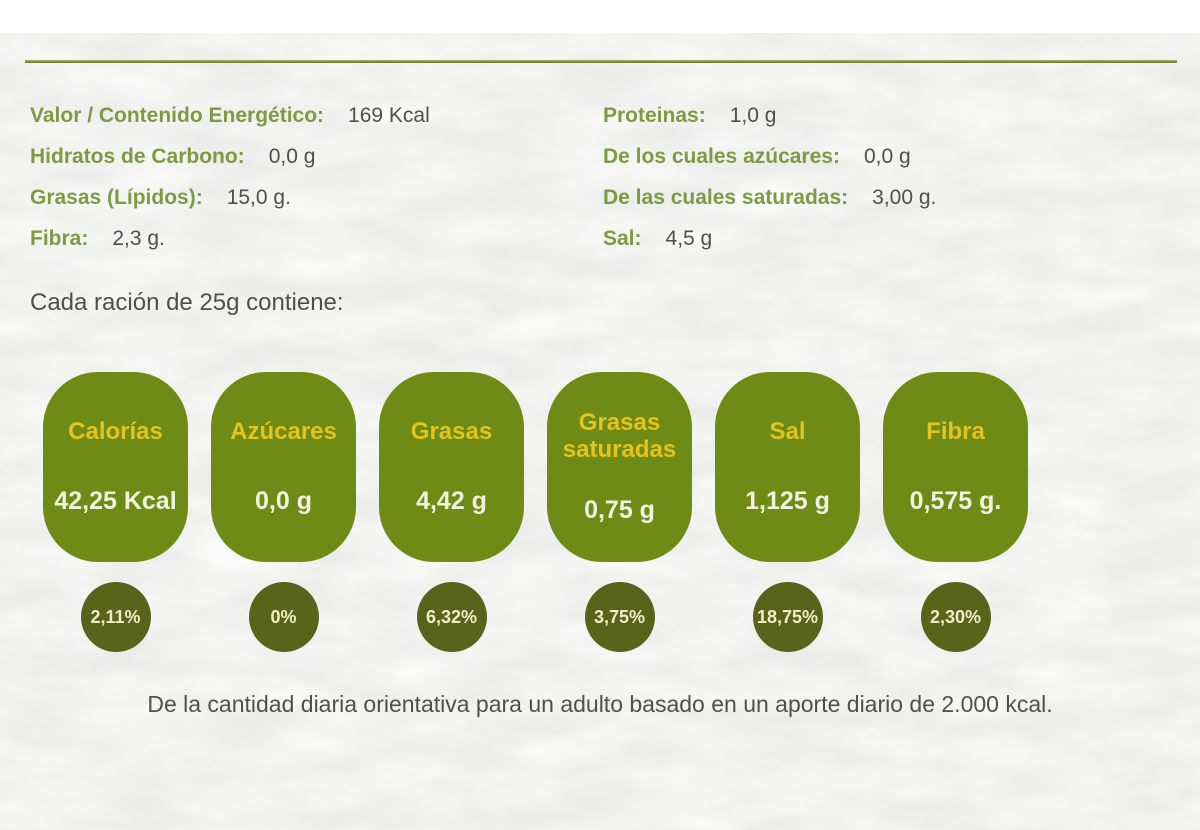  I want to click on nutrition-value: 169 Kcal, so click(389, 115).